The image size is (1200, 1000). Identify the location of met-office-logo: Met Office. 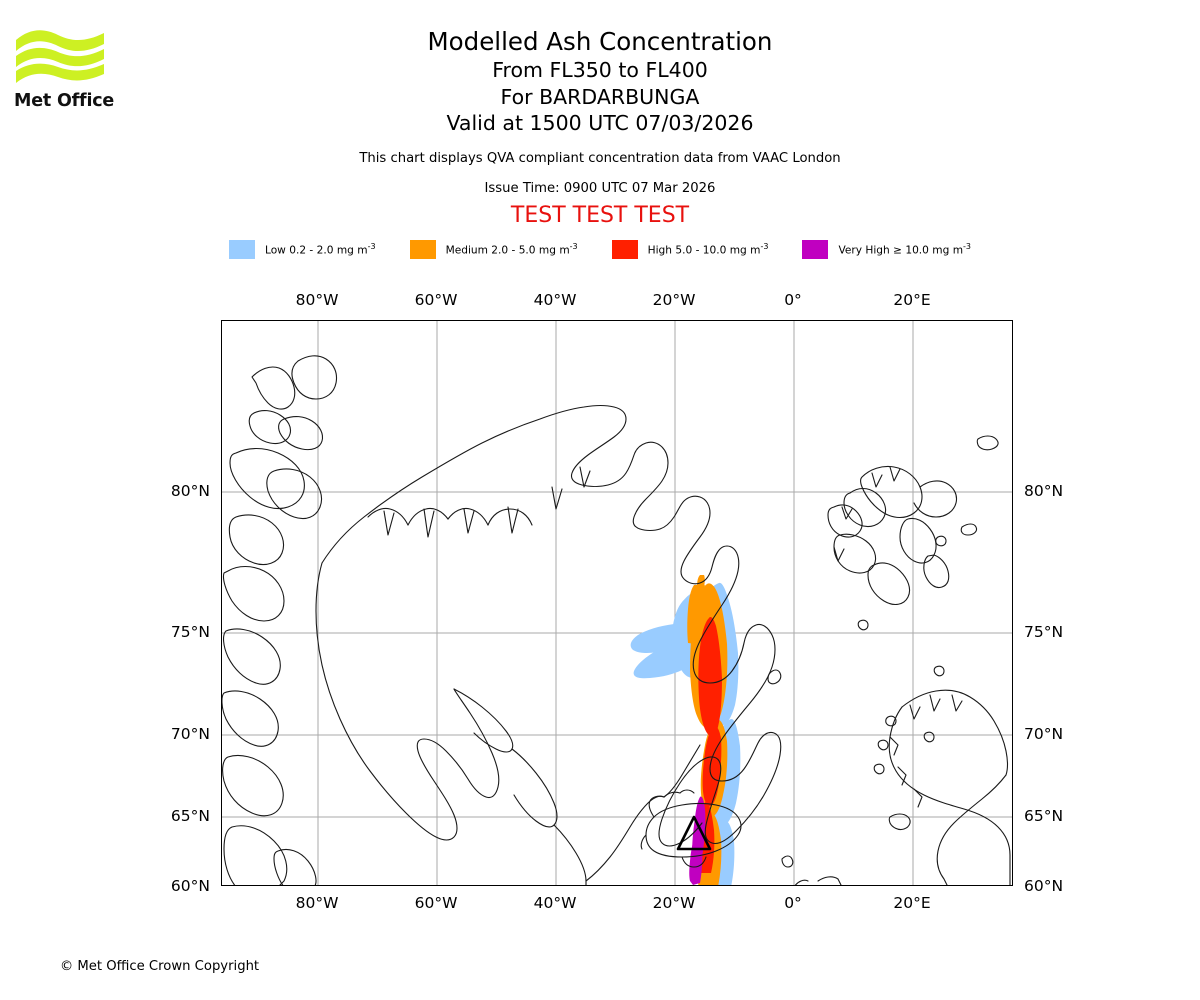
(70, 71).